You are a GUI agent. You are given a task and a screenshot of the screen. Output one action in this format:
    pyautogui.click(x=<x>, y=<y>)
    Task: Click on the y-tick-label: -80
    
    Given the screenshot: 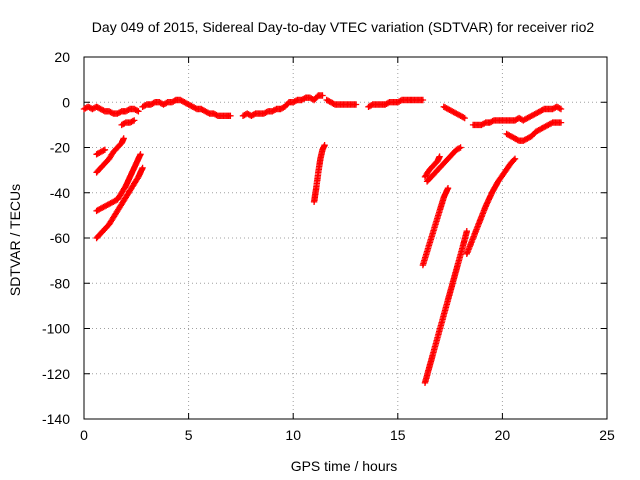 What is the action you would take?
    pyautogui.click(x=60, y=283)
    